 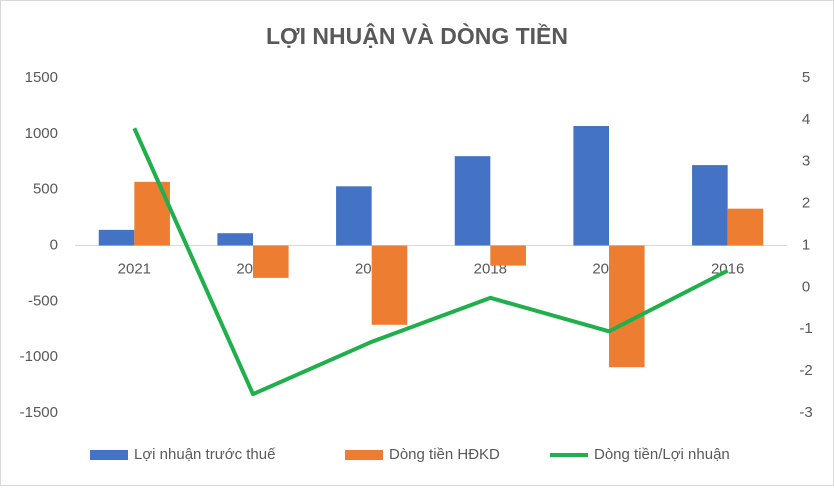 I want to click on y2-tick-label: -2, so click(x=805, y=370).